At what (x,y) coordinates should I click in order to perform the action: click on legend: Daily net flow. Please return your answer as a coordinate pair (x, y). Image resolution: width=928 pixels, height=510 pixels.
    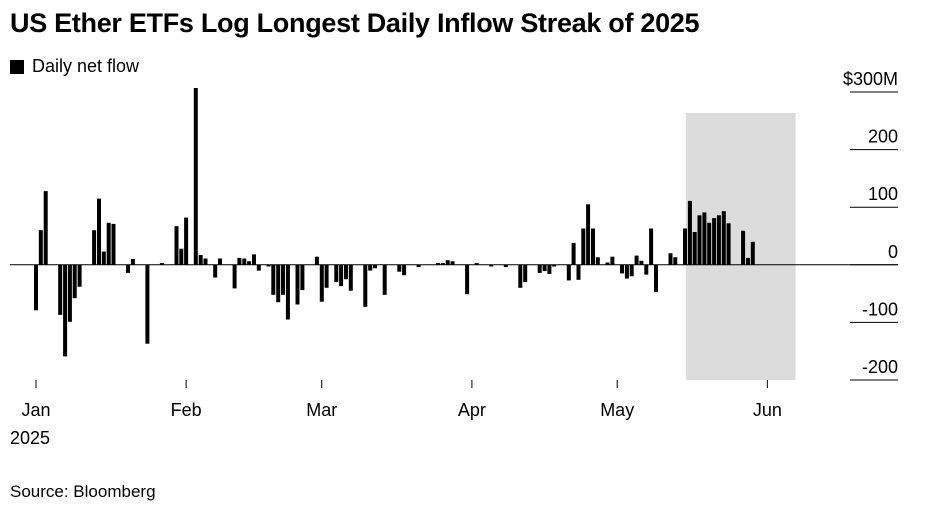
    Looking at the image, I should click on (74, 66).